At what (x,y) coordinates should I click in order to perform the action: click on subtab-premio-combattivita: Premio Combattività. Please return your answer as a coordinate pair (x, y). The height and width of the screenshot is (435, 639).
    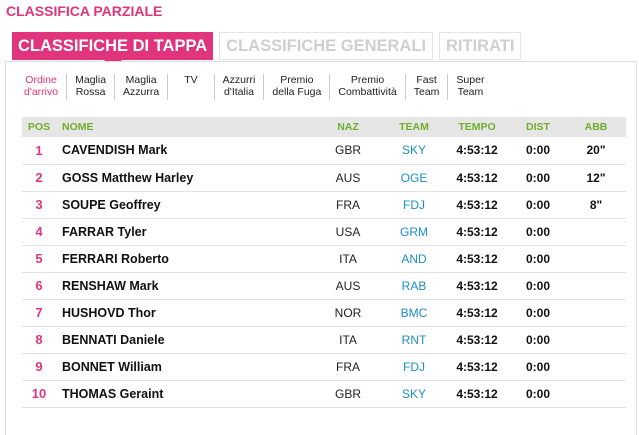
    Looking at the image, I should click on (366, 87).